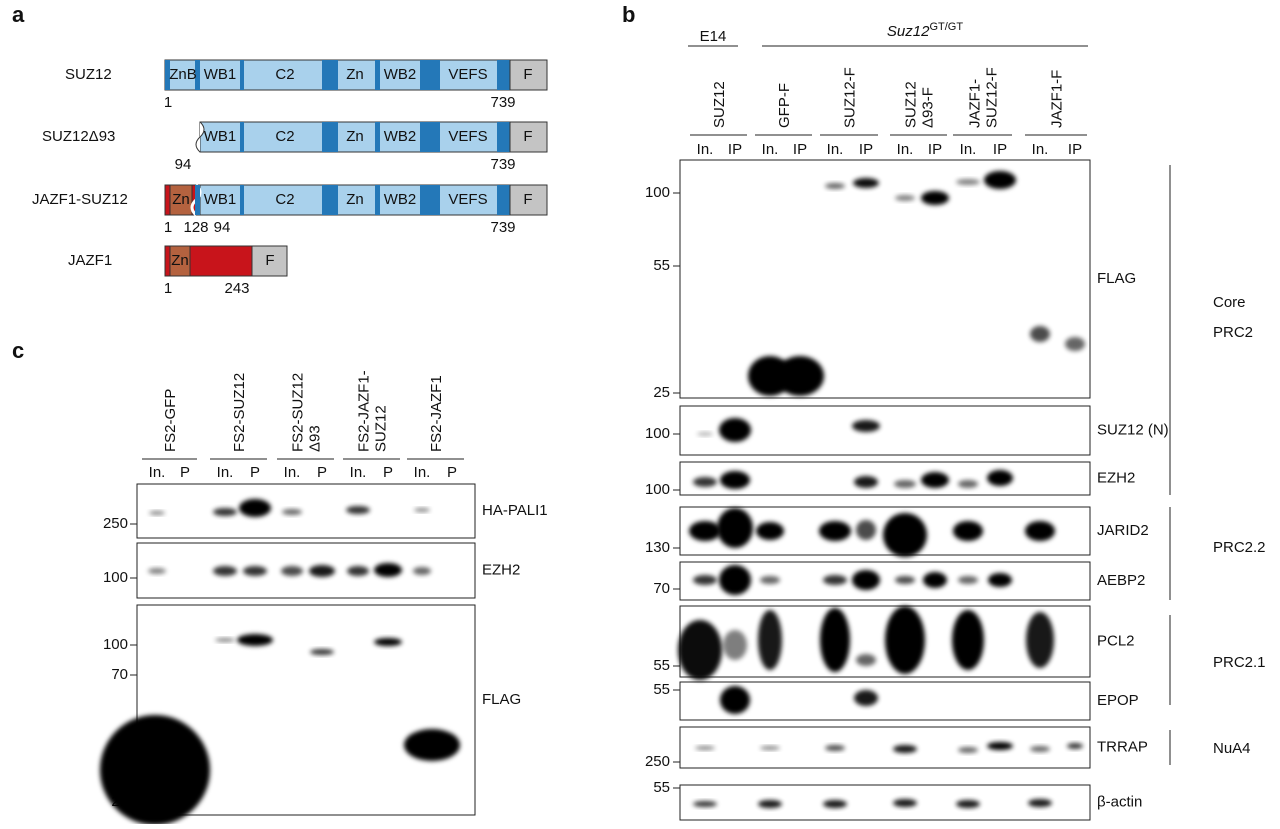 The height and width of the screenshot is (829, 1280). I want to click on header-right: Suz12GT/GT, so click(925, 30).